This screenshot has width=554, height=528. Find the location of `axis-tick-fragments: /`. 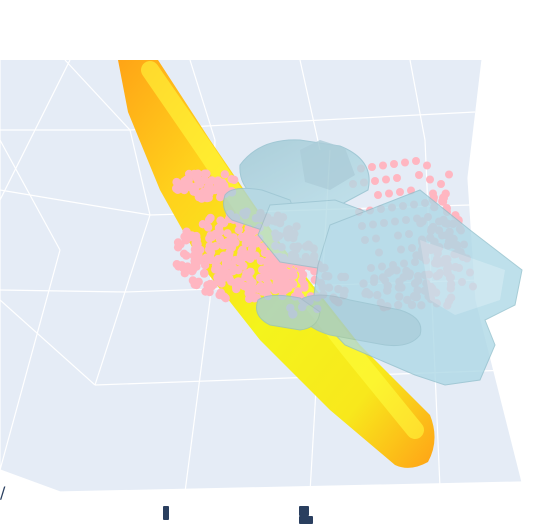

axis-tick-fragments: / is located at coordinates (156, 503).